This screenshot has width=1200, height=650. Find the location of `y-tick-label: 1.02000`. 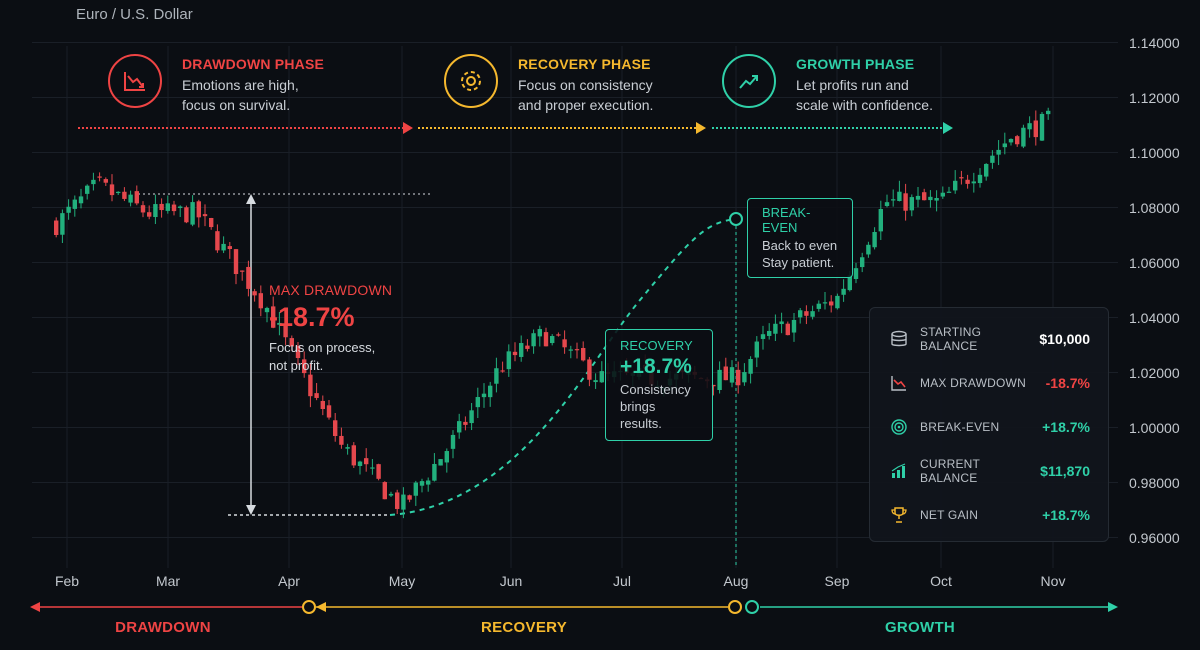

y-tick-label: 1.02000 is located at coordinates (1154, 372).